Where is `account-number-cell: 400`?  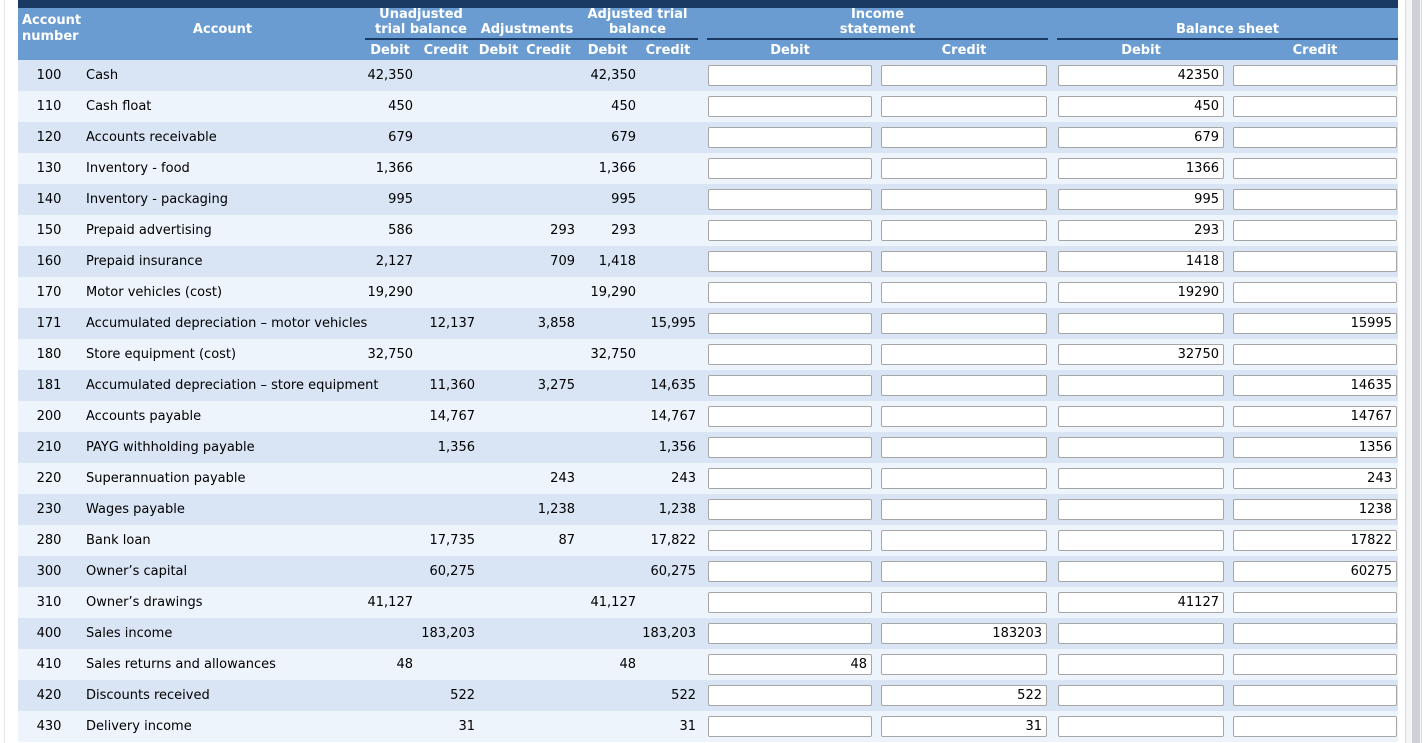 account-number-cell: 400 is located at coordinates (49, 633).